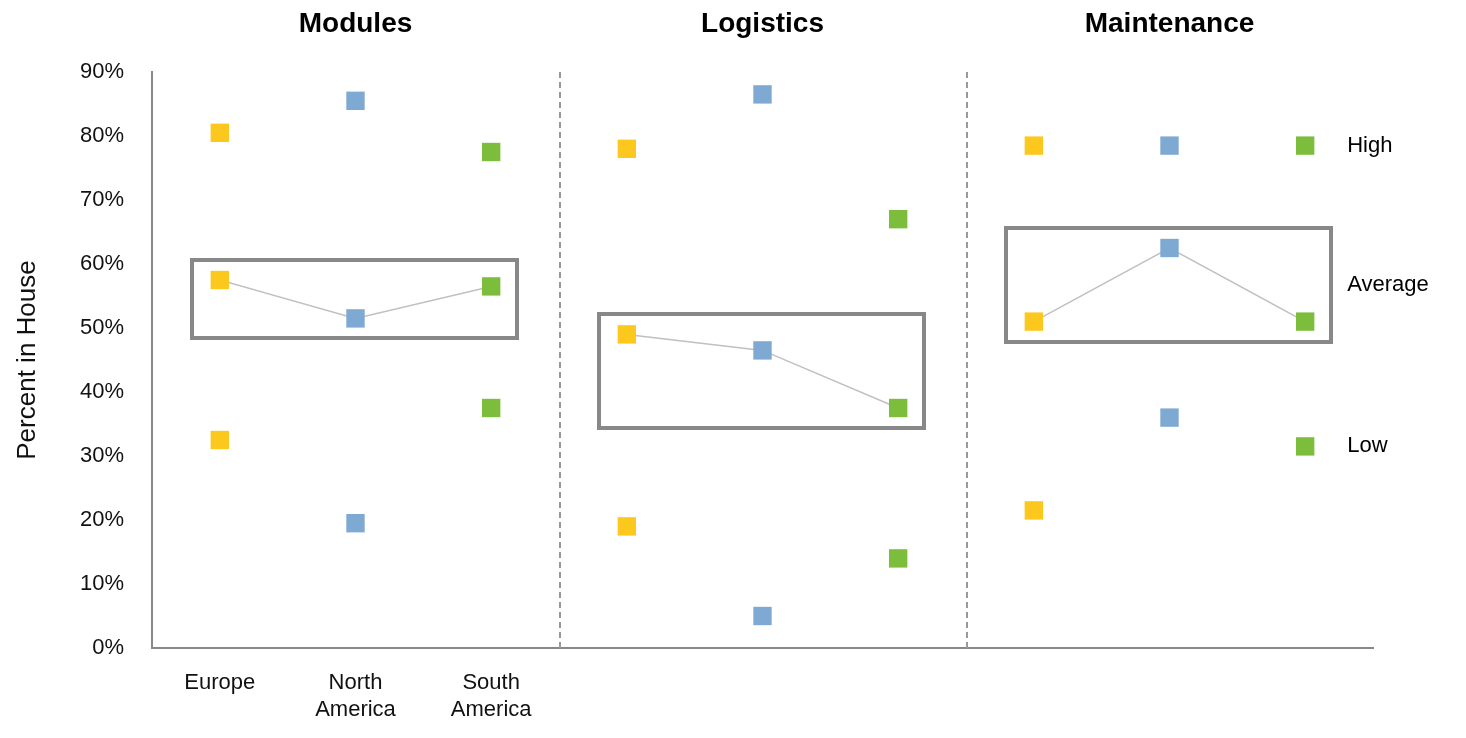 This screenshot has height=738, width=1466. What do you see at coordinates (101, 327) in the screenshot?
I see `y-tick-label: 50%` at bounding box center [101, 327].